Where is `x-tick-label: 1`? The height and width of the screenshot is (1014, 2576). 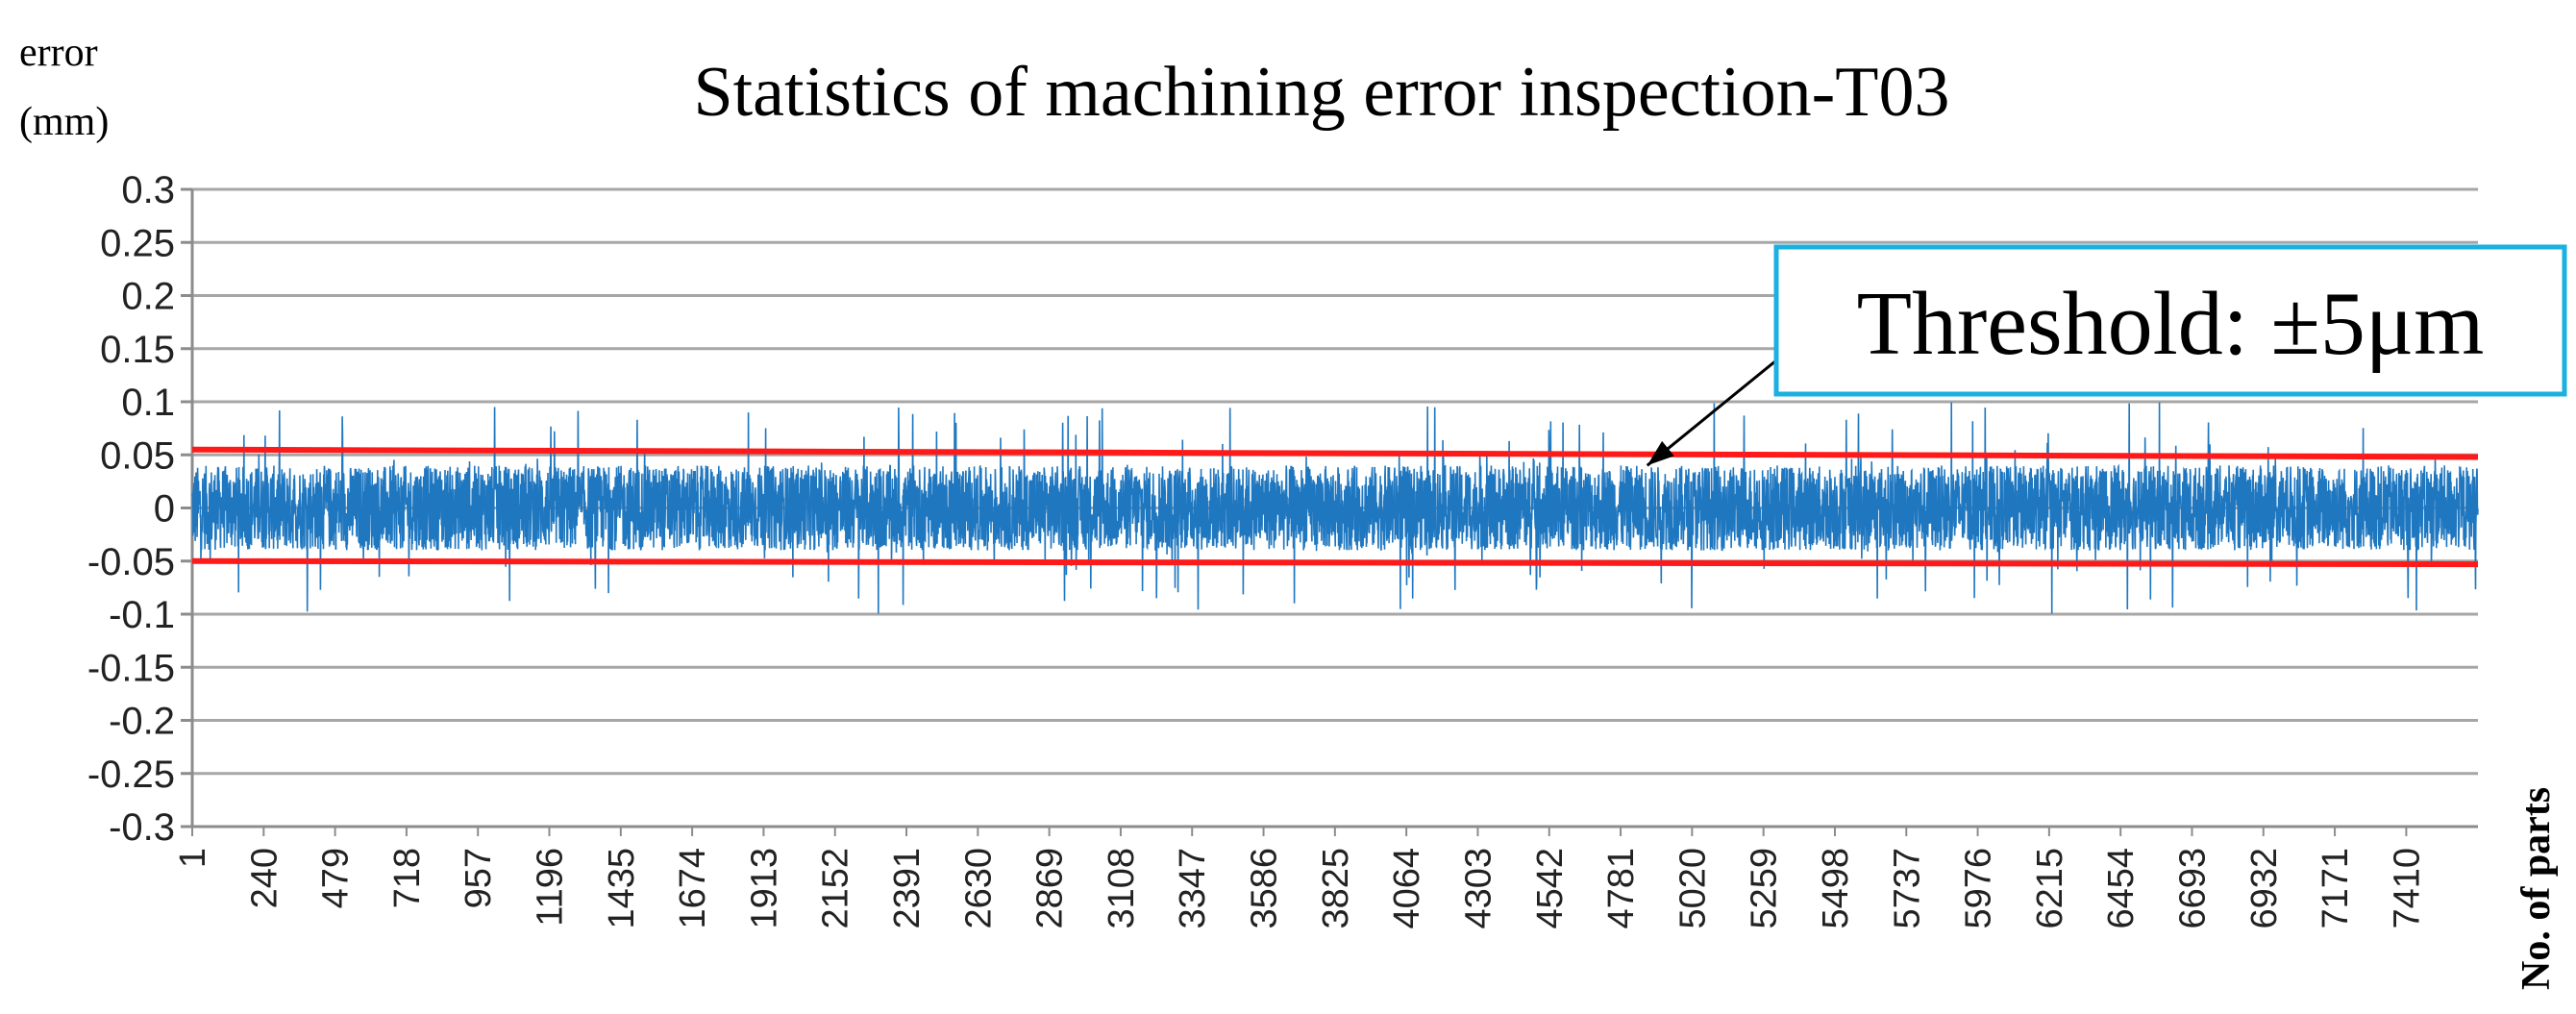 x-tick-label: 1 is located at coordinates (193, 858).